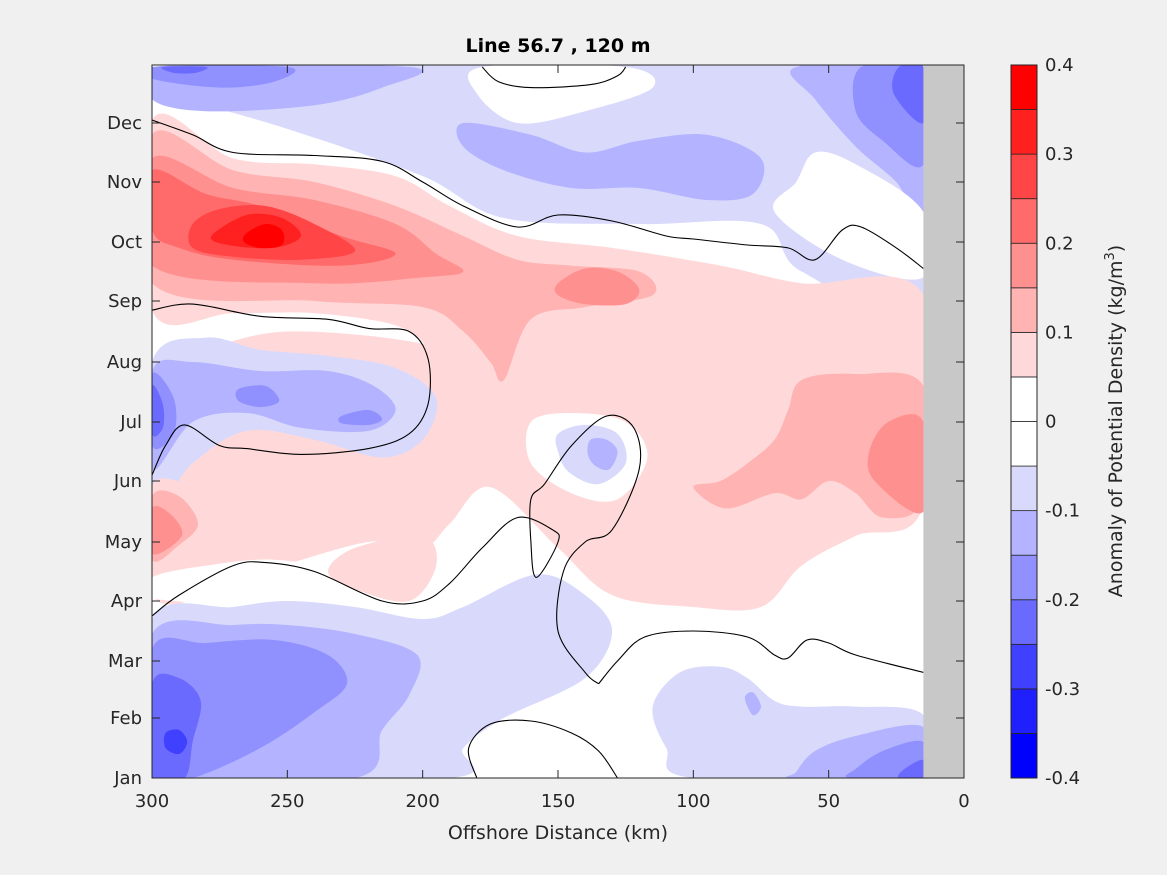 The height and width of the screenshot is (875, 1167). I want to click on colorbar-tick-label: -0.4, so click(1062, 778).